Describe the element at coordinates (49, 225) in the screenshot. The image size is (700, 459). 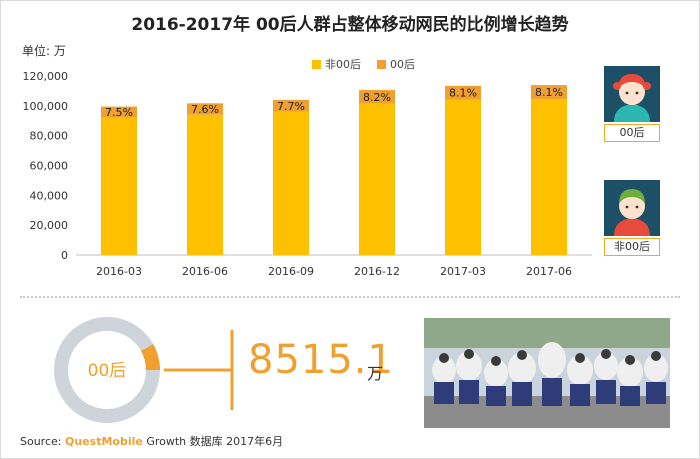
I see `y-tick-label: 20,000` at that location.